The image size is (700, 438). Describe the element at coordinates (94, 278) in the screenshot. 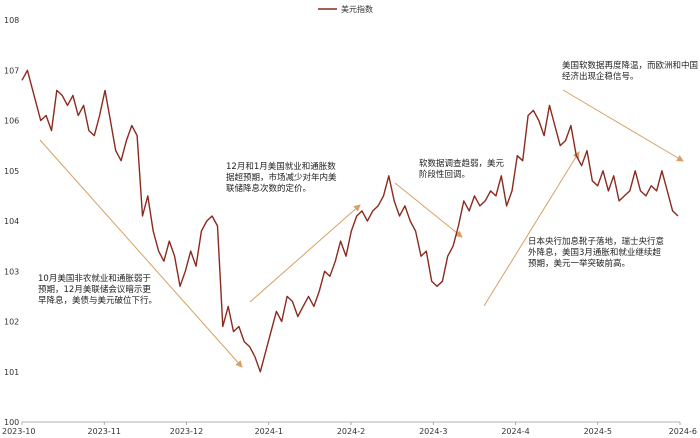

I see `annotation-oct-line-1: 10月美国非农就业和通胀弱于` at that location.